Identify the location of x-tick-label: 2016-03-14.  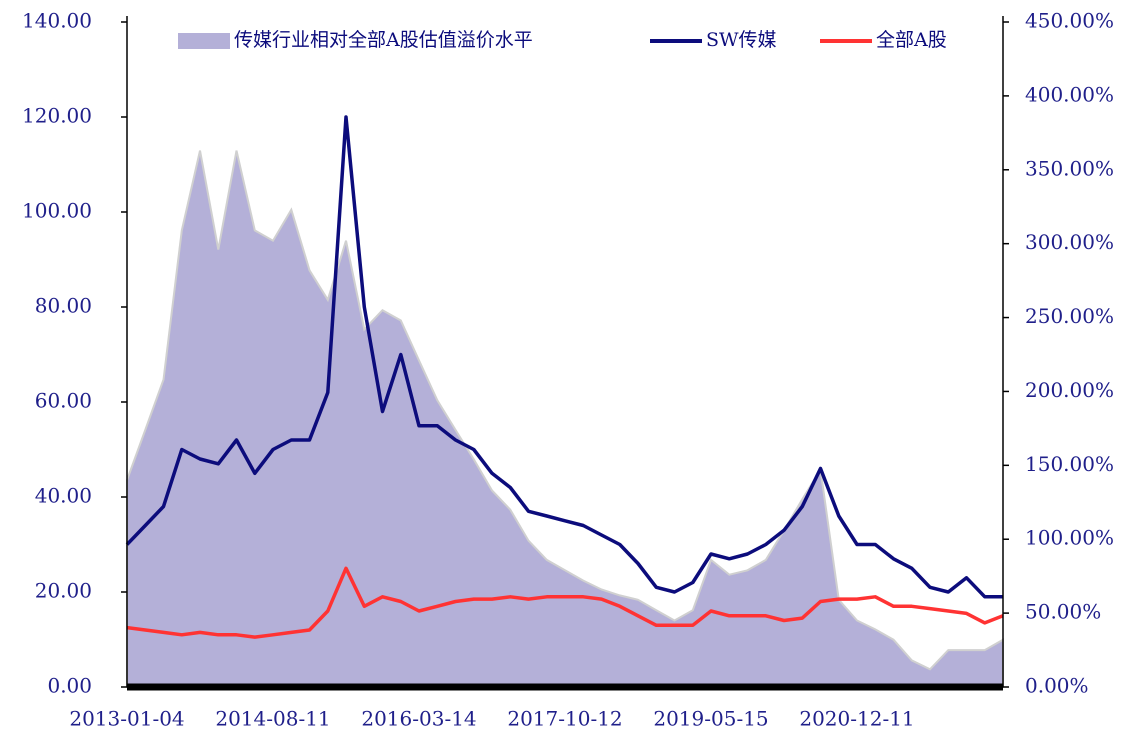
(418, 719).